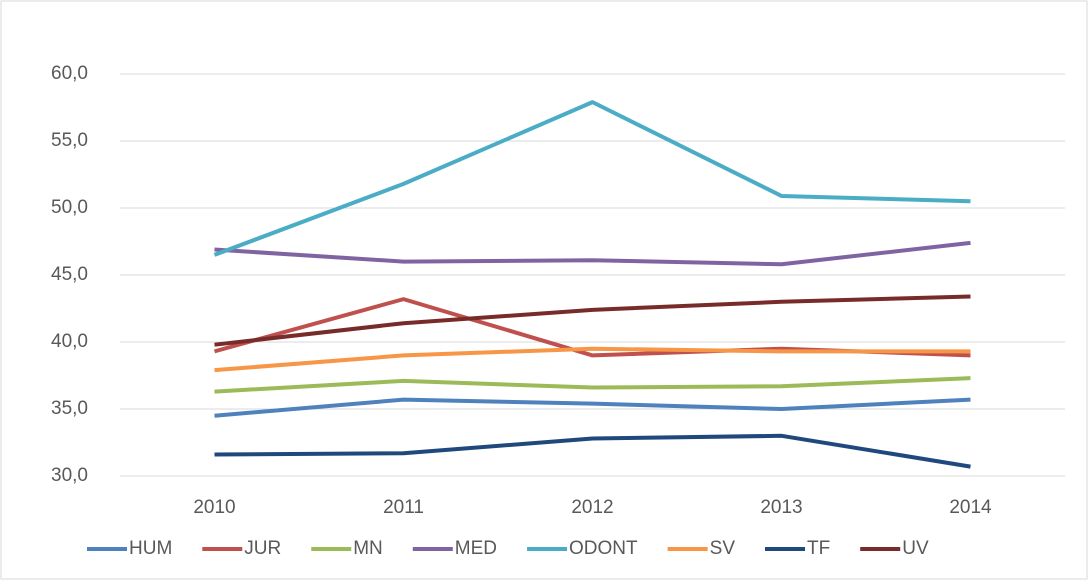 Image resolution: width=1089 pixels, height=581 pixels. Describe the element at coordinates (69, 408) in the screenshot. I see `y-tick-label: 35,0` at that location.